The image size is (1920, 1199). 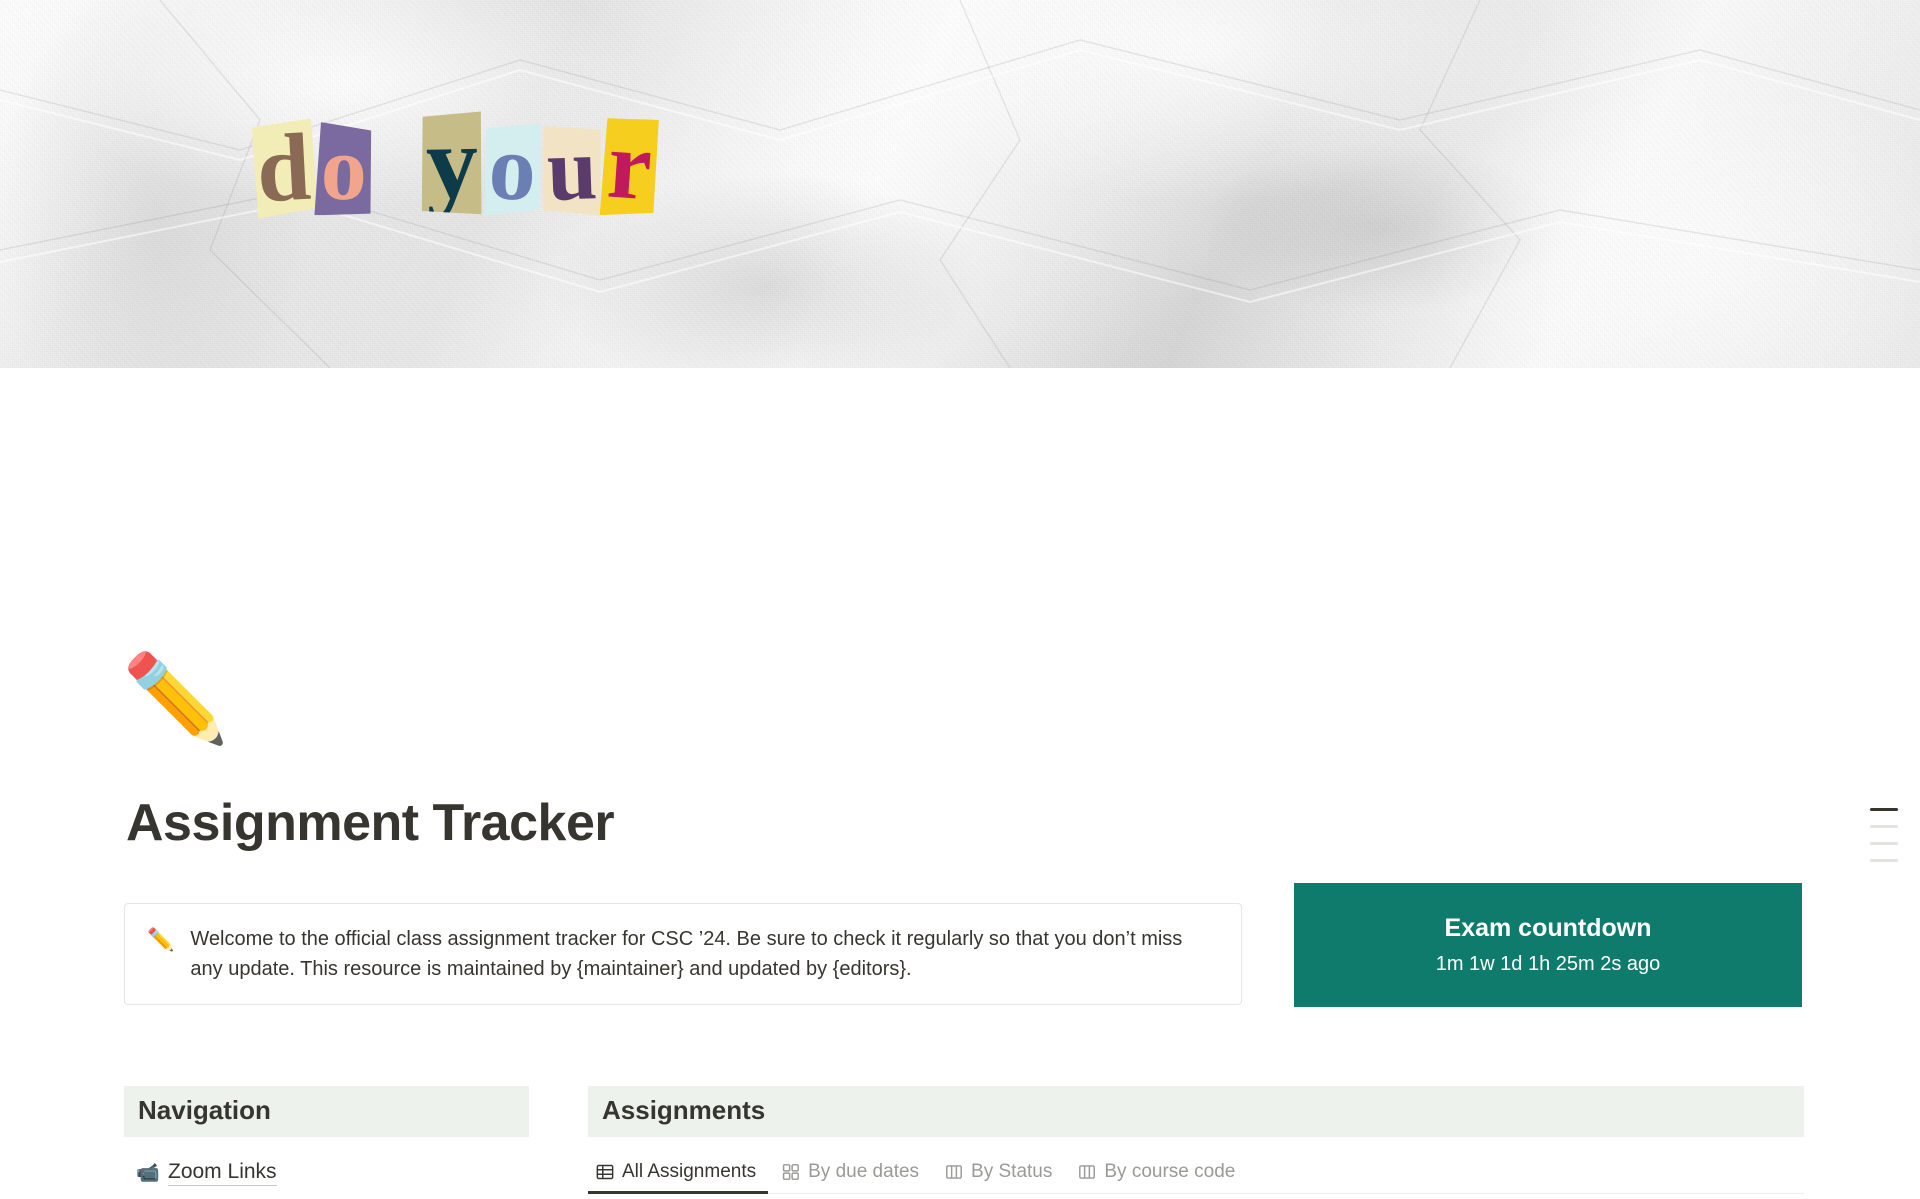 What do you see at coordinates (605, 1172) in the screenshot?
I see `table-icon` at bounding box center [605, 1172].